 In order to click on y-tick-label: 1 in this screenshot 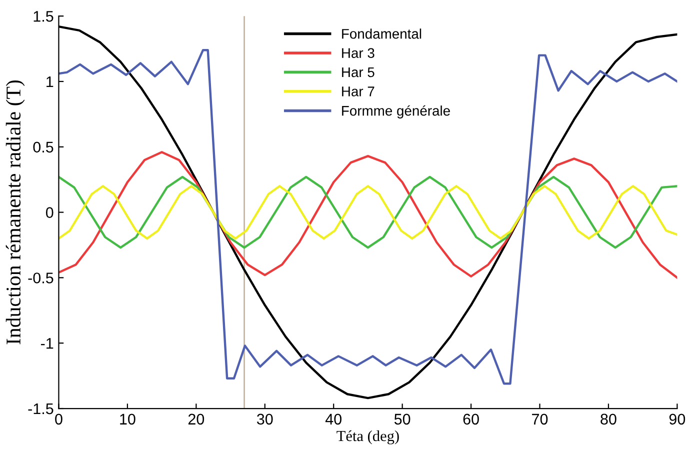, I will do `click(50, 82)`.